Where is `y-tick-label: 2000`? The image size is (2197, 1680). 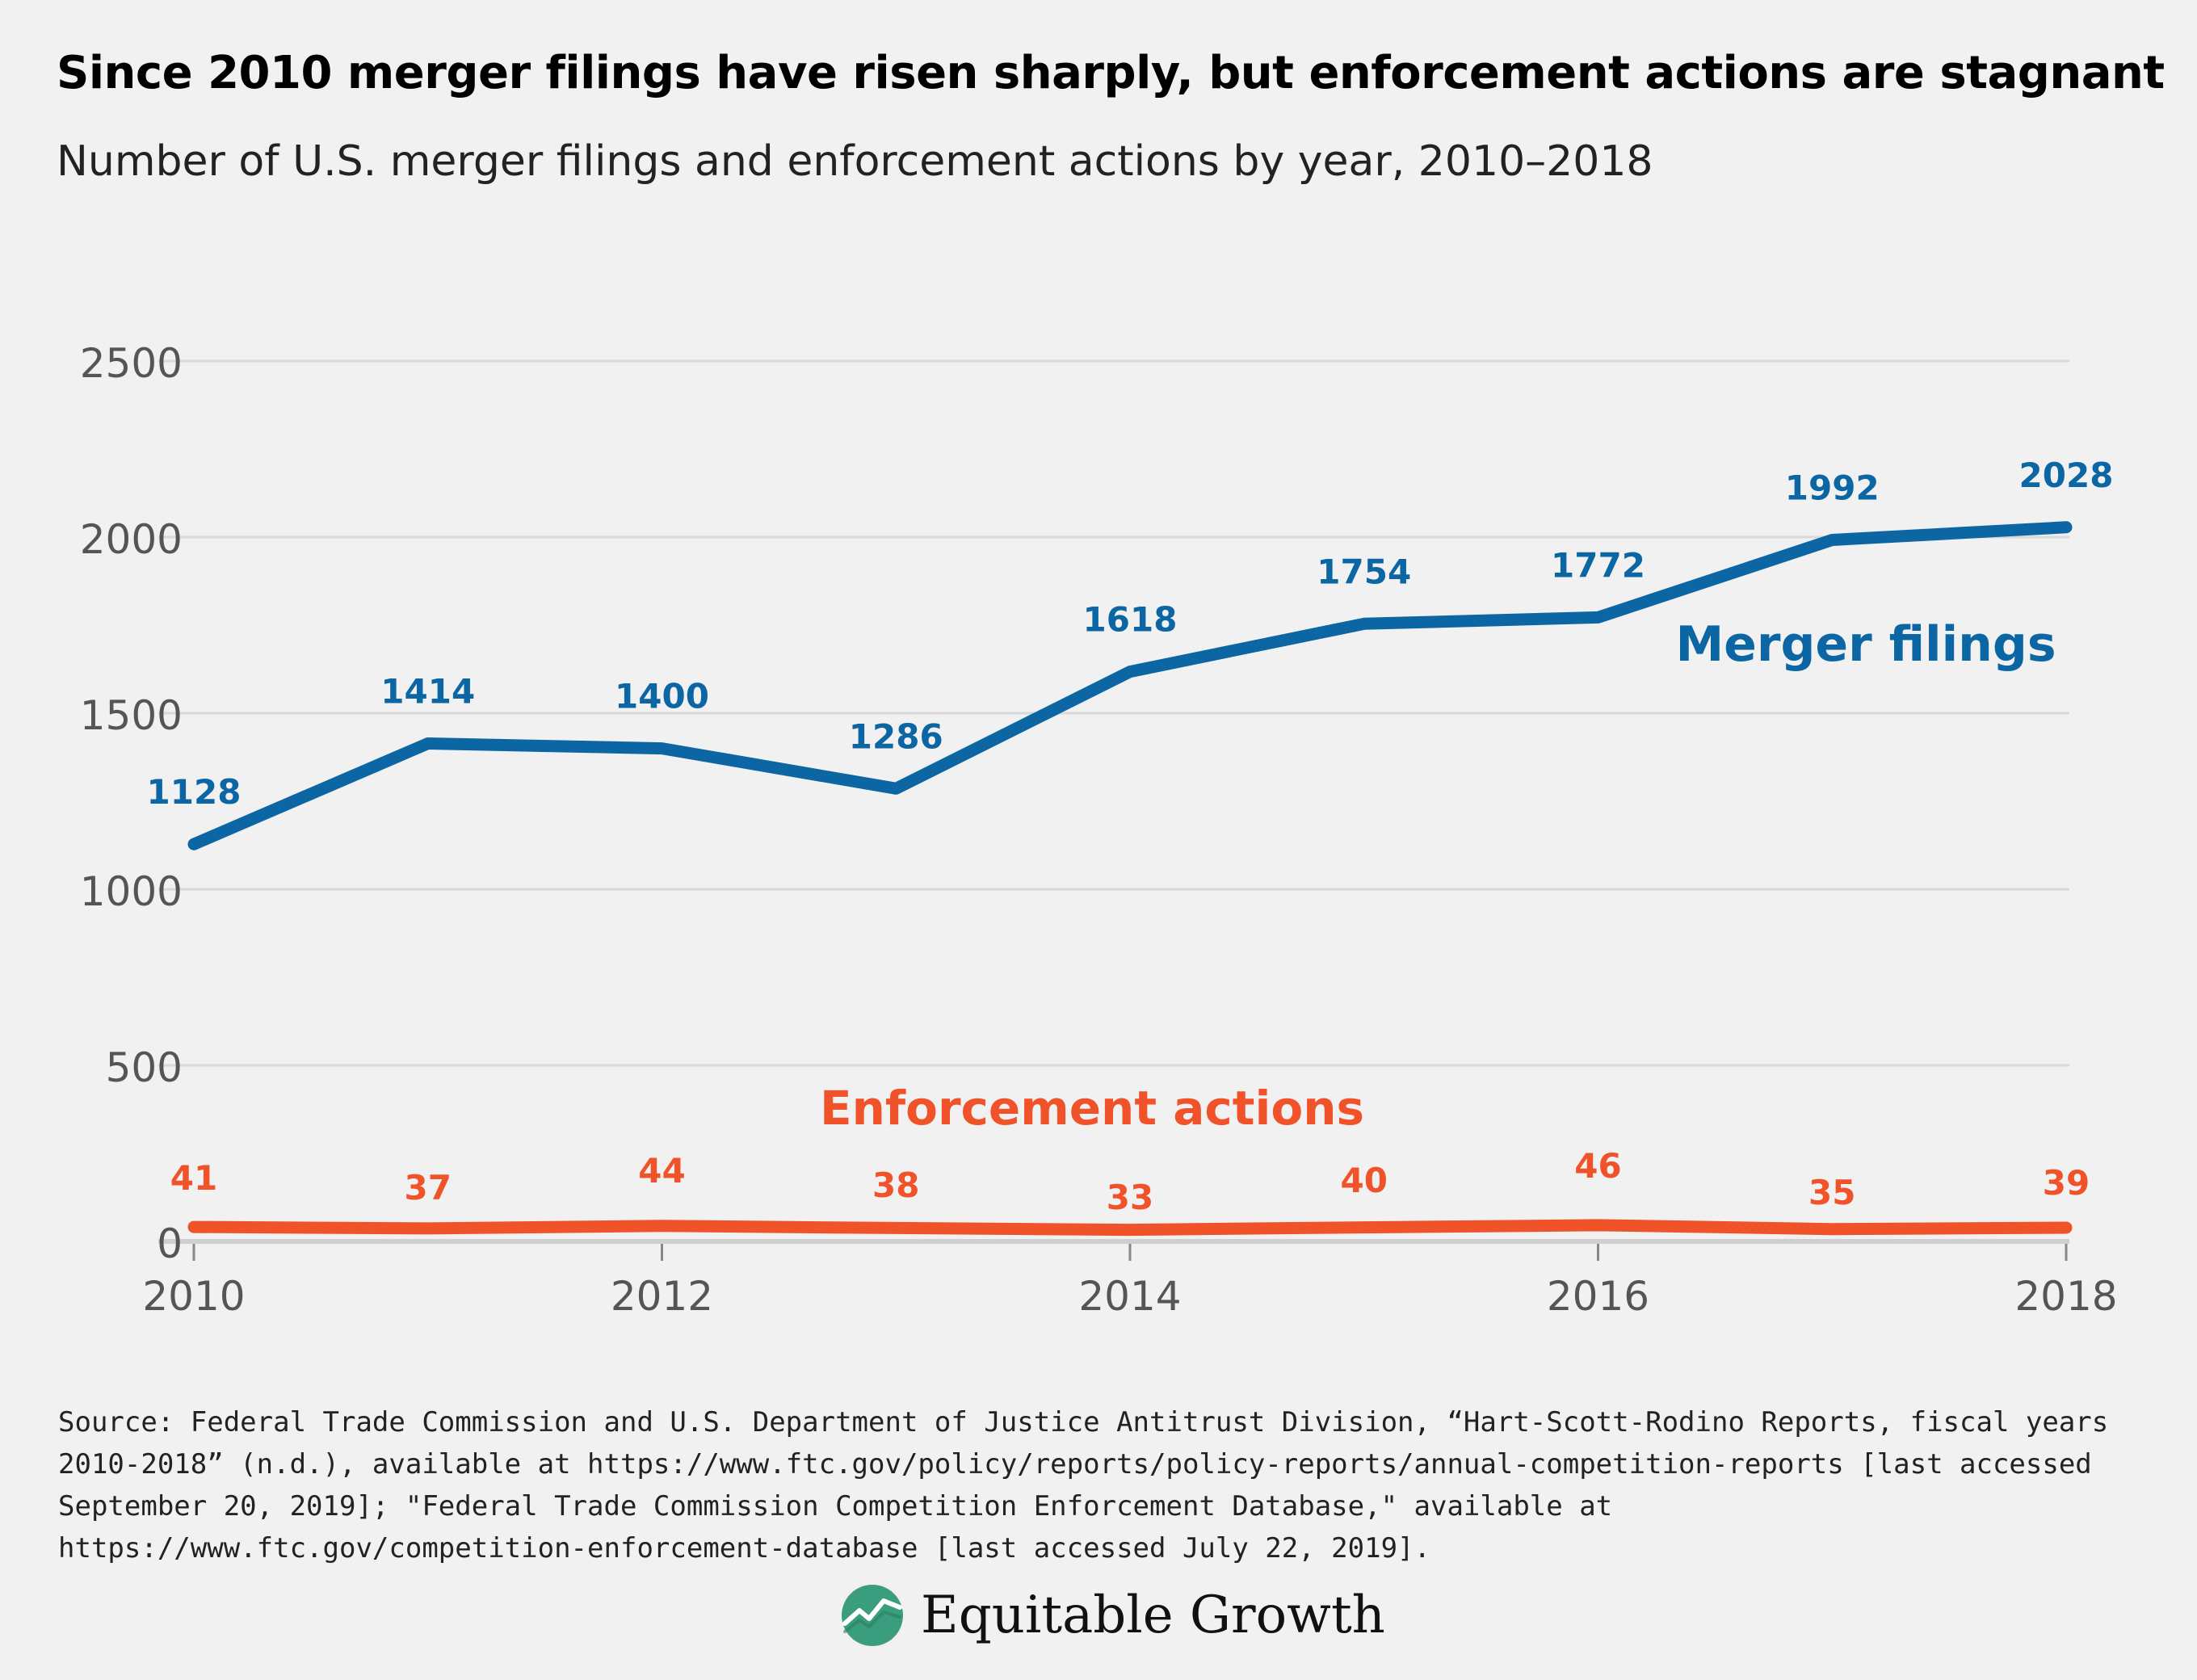
y-tick-label: 2000 is located at coordinates (131, 539).